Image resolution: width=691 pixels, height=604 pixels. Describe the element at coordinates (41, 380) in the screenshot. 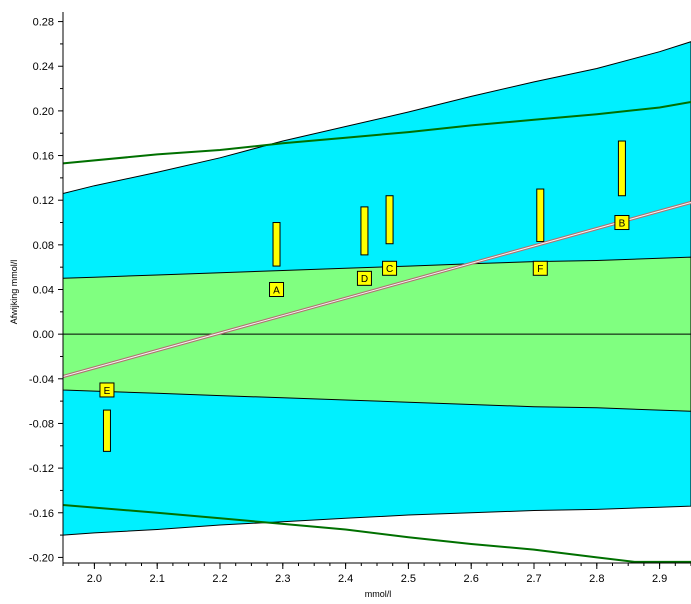

I see `y-tick-label: -0.04` at that location.